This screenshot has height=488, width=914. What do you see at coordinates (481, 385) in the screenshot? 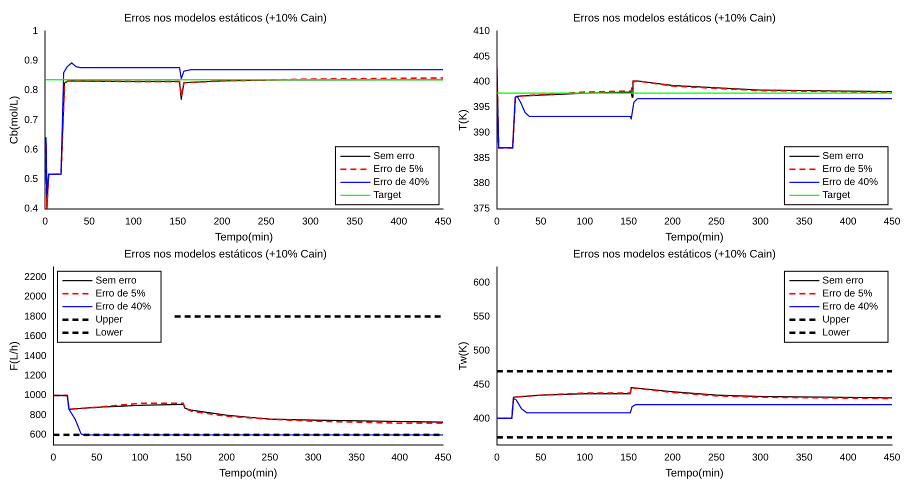
I see `y-tick-label: 450` at bounding box center [481, 385].